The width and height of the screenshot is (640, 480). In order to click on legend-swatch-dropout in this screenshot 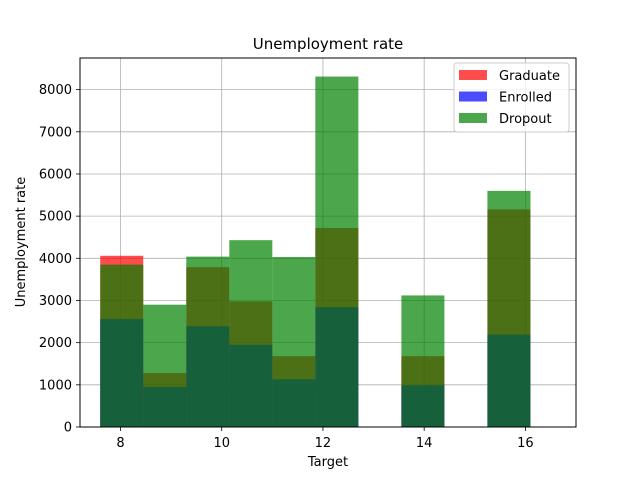, I will do `click(473, 118)`.